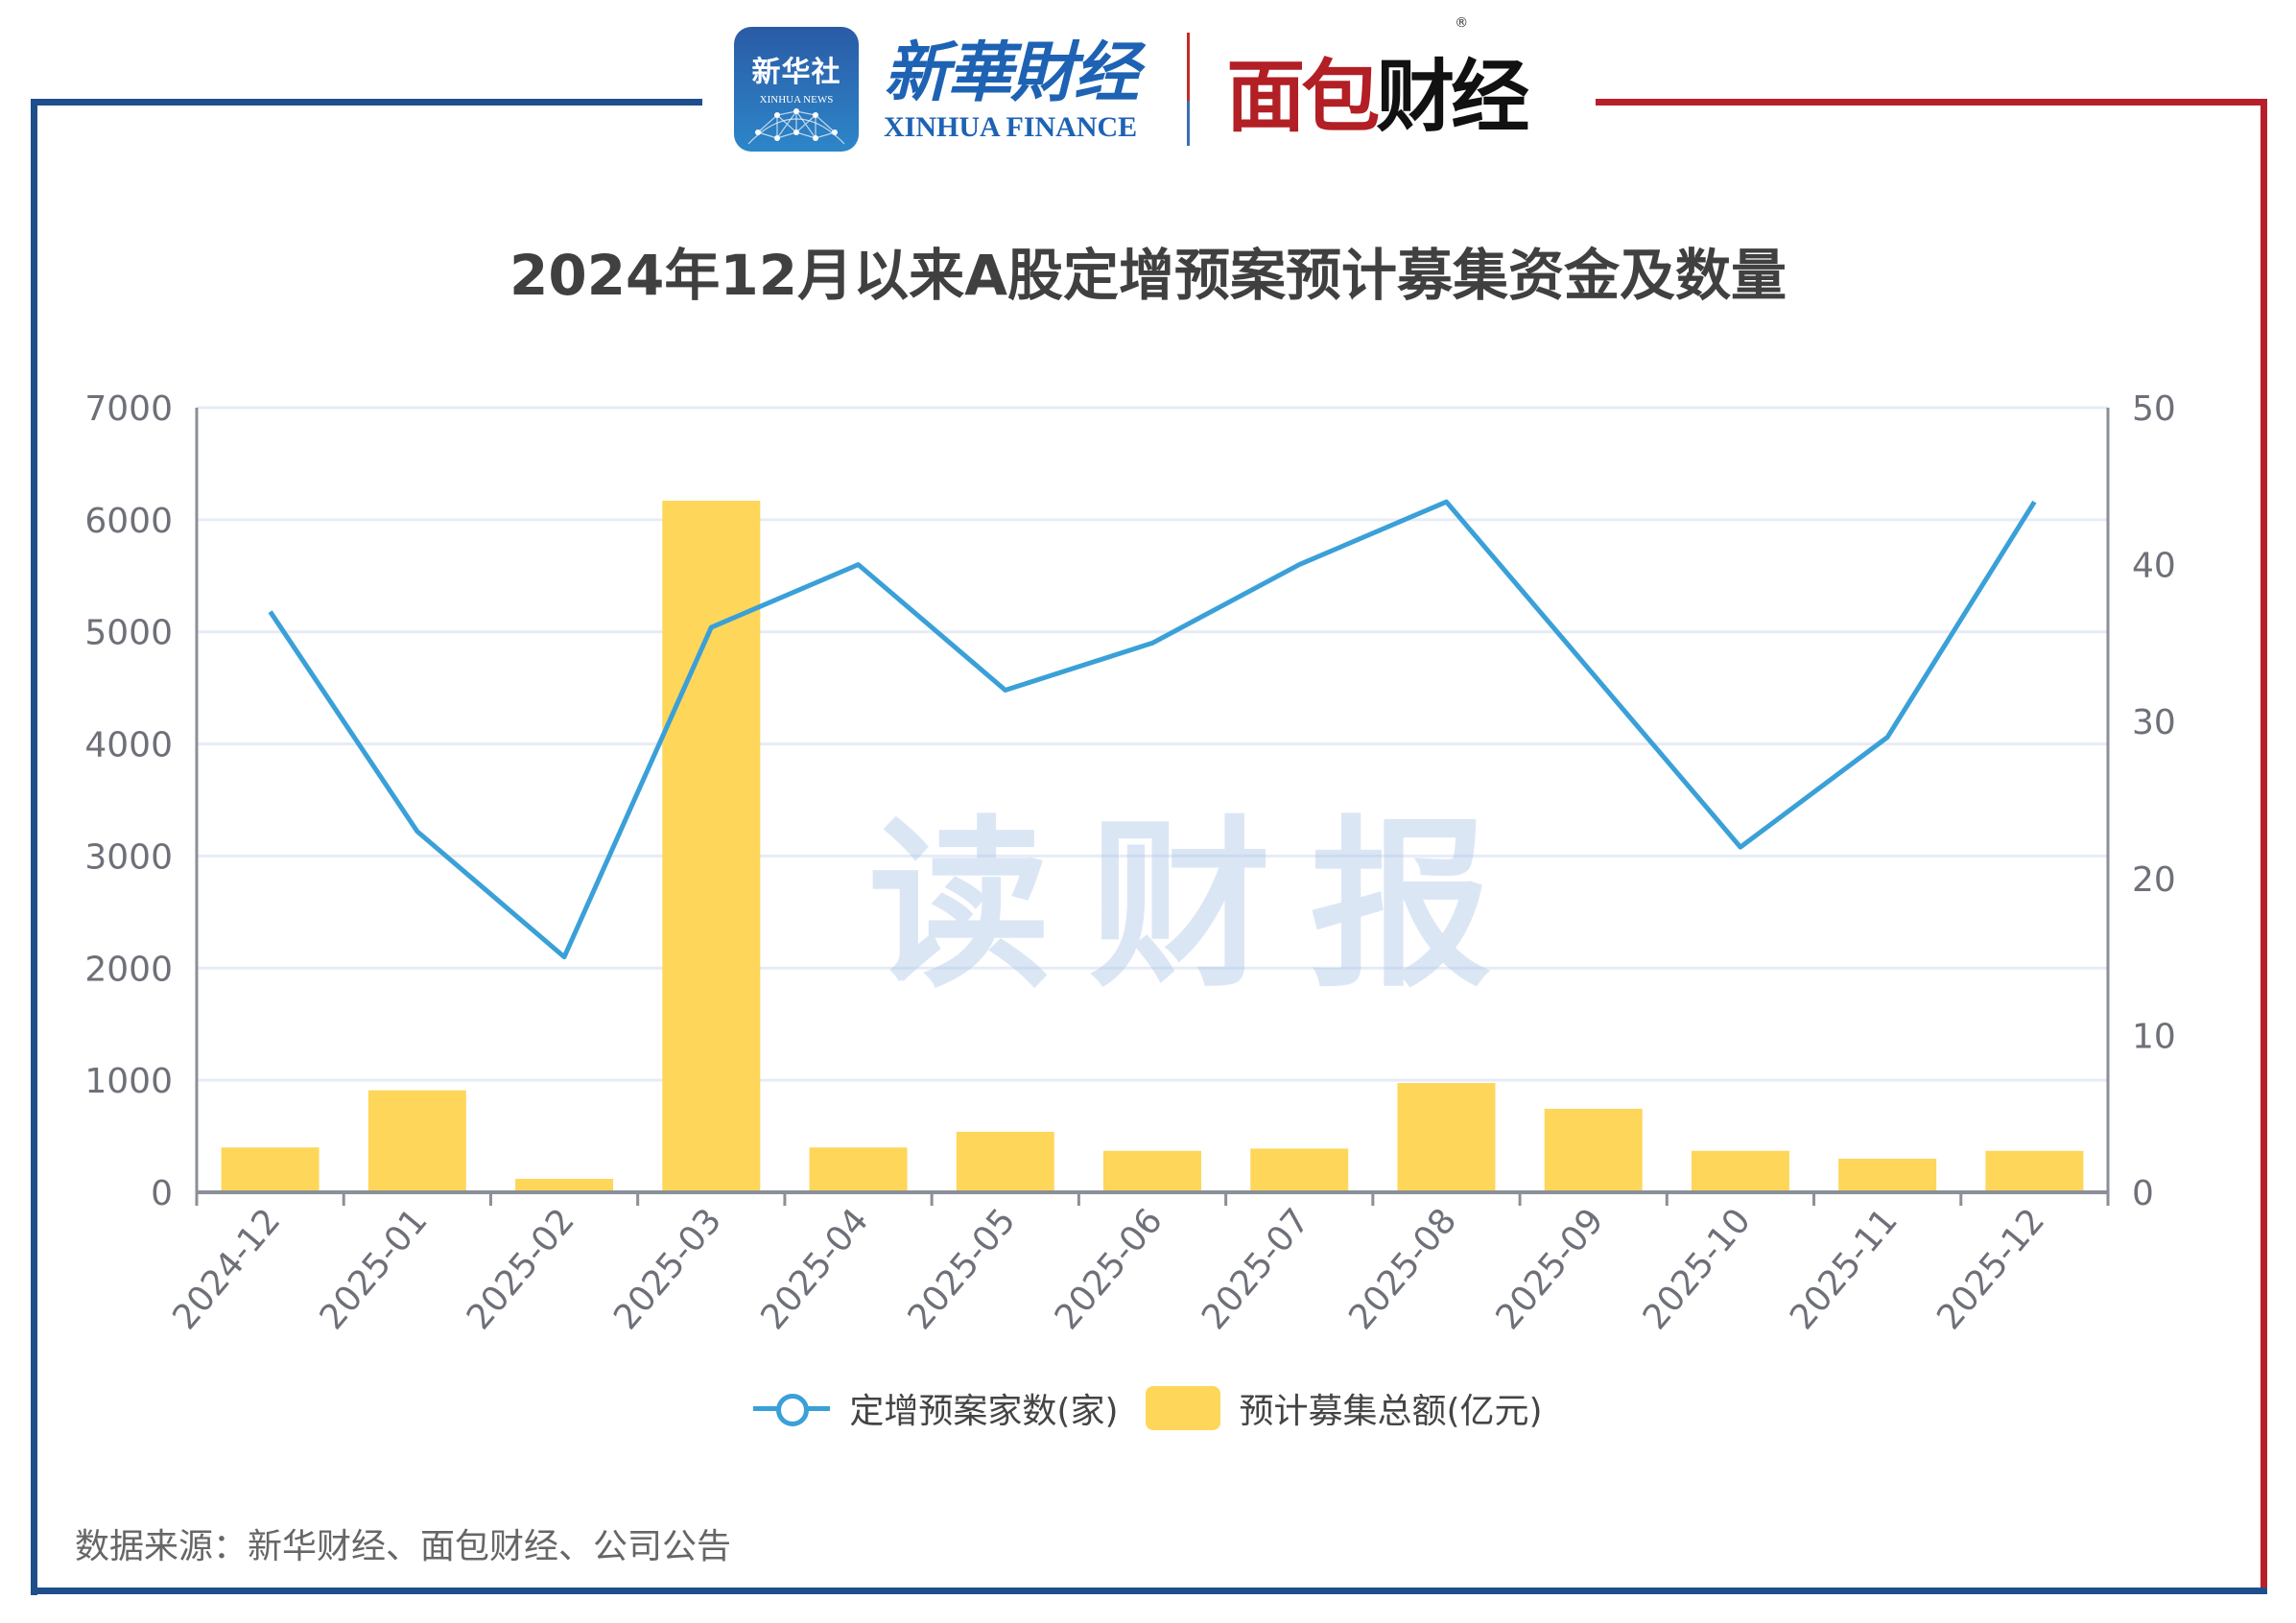  I want to click on x-axis-tick-label: 2024-12, so click(226, 1269).